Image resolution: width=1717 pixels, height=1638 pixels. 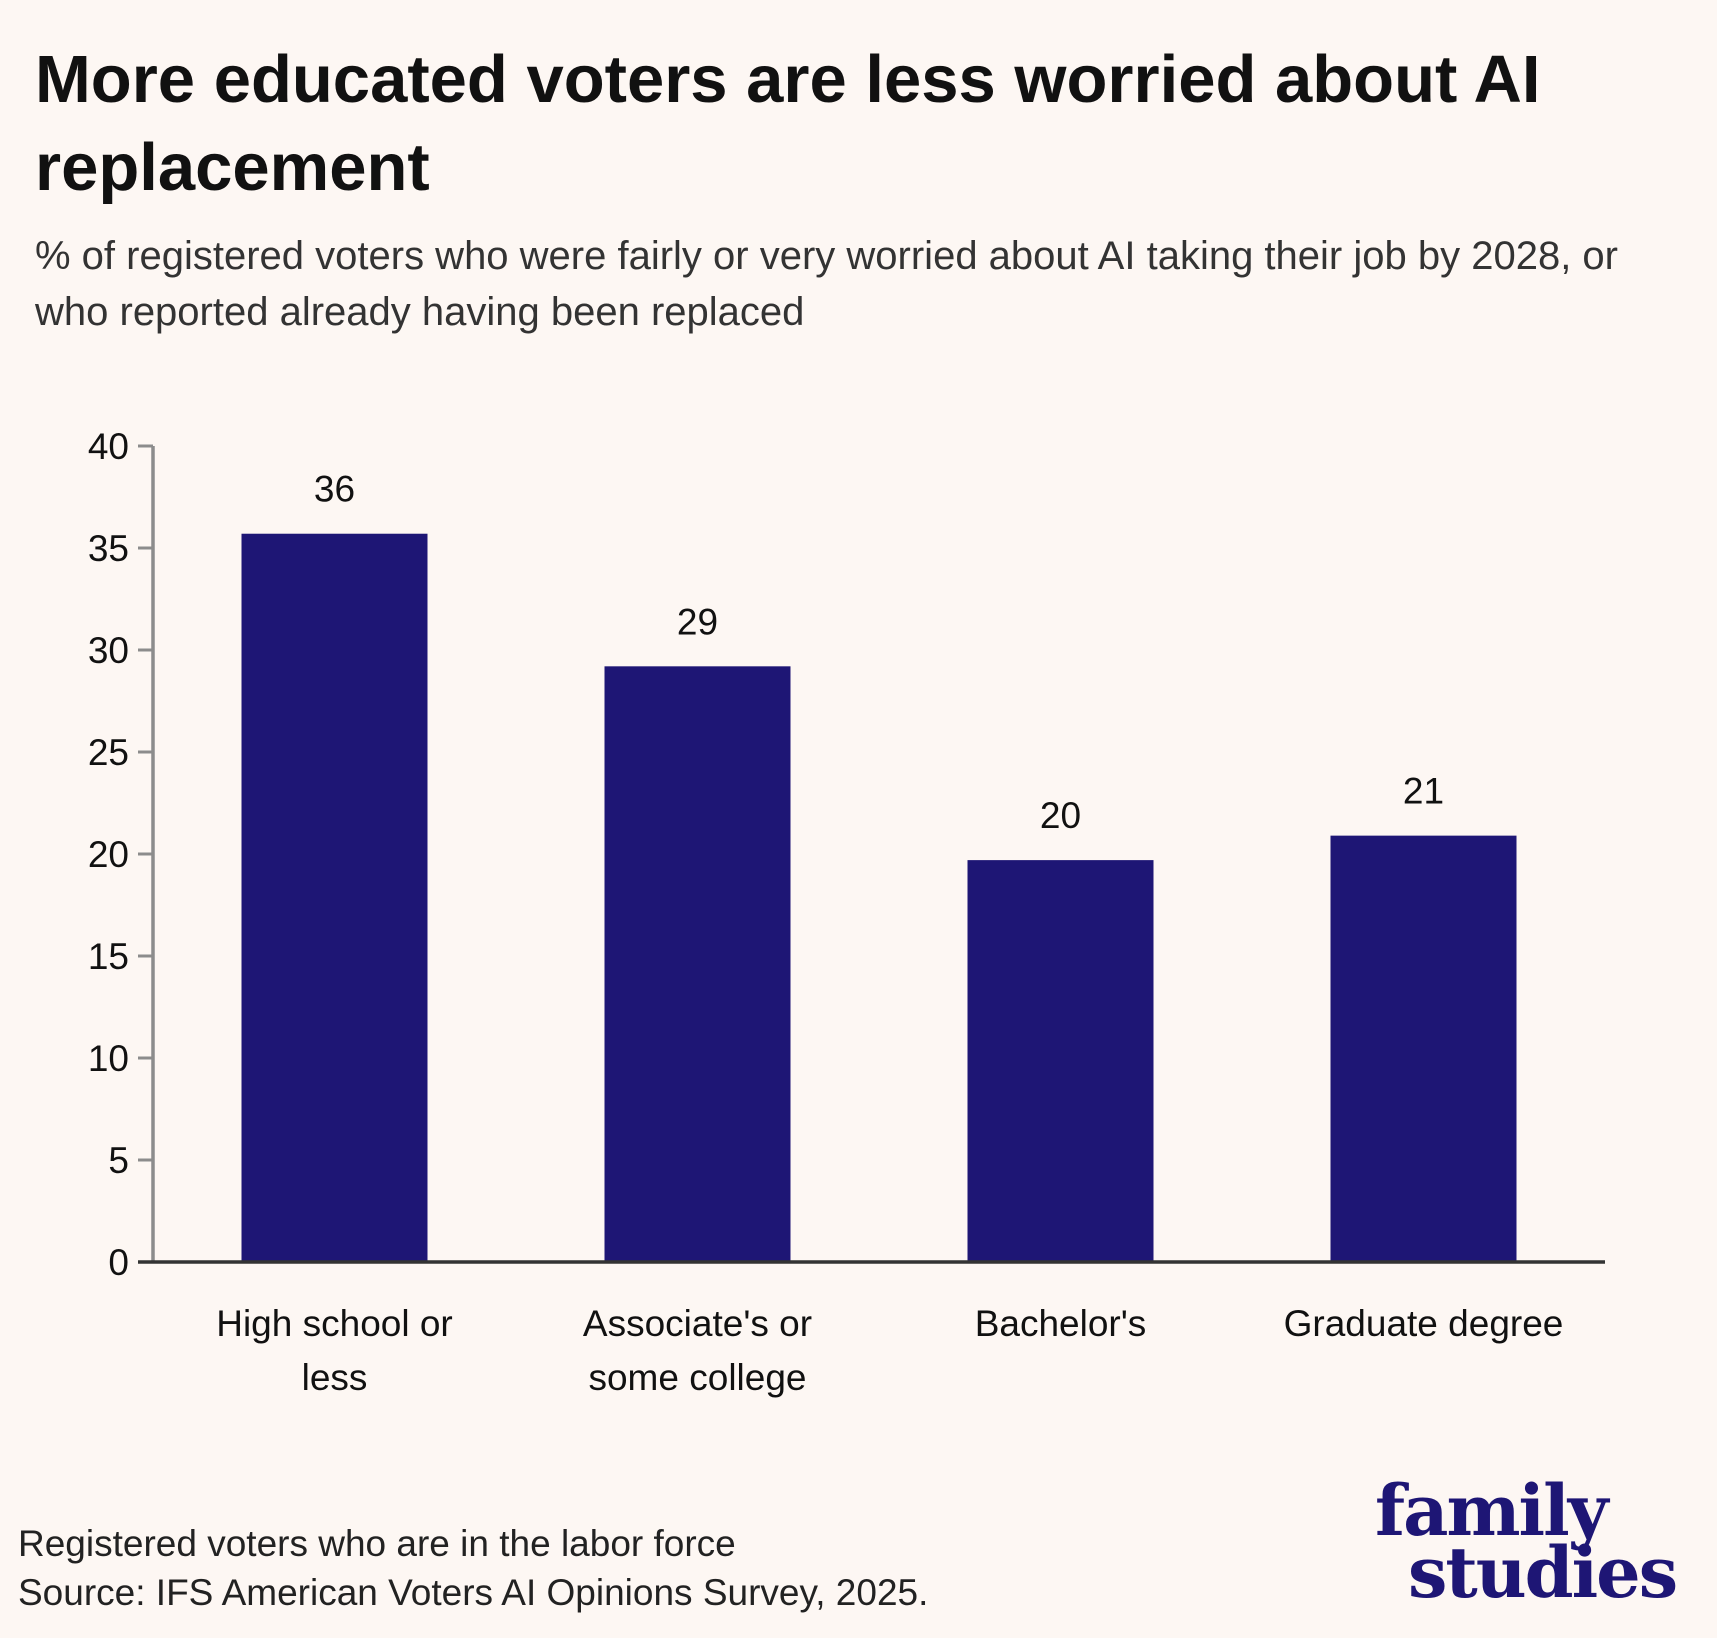 I want to click on x-tick-label: Graduate degree, so click(x=1424, y=1323).